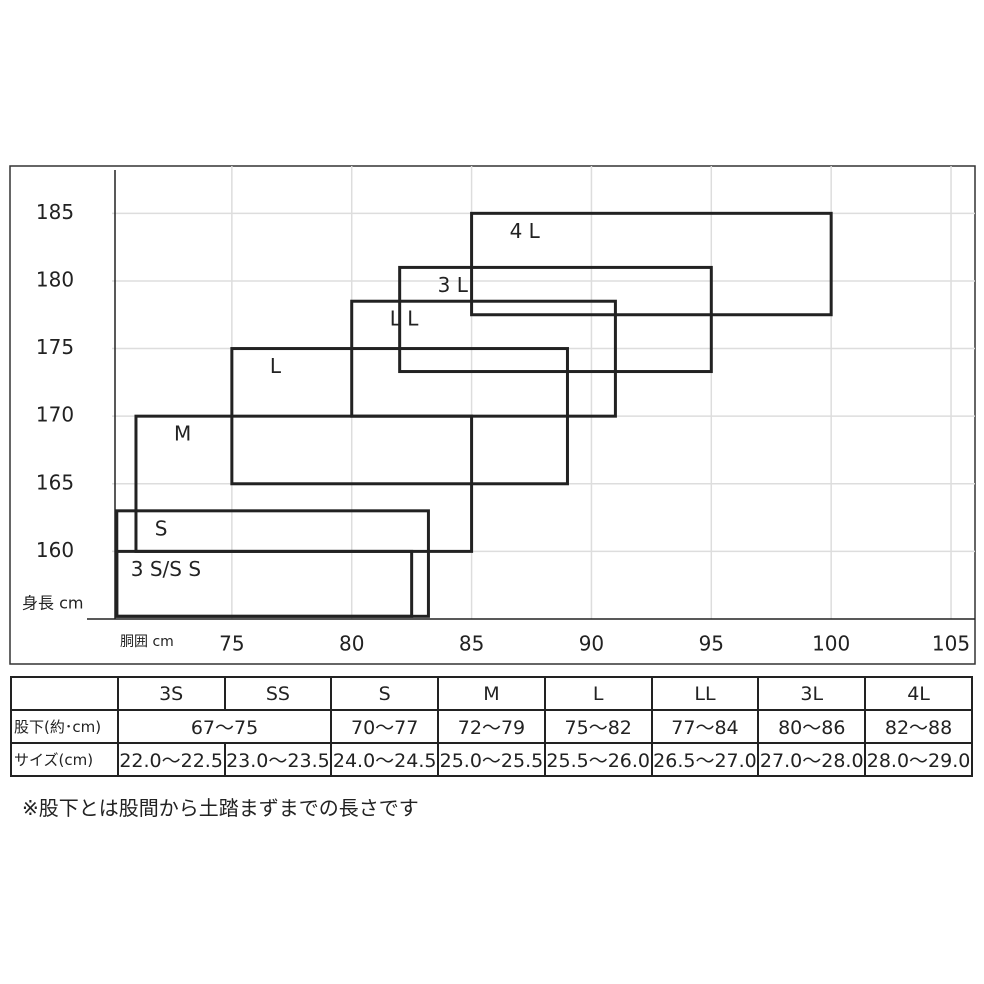  I want to click on box-label: L, so click(276, 366).